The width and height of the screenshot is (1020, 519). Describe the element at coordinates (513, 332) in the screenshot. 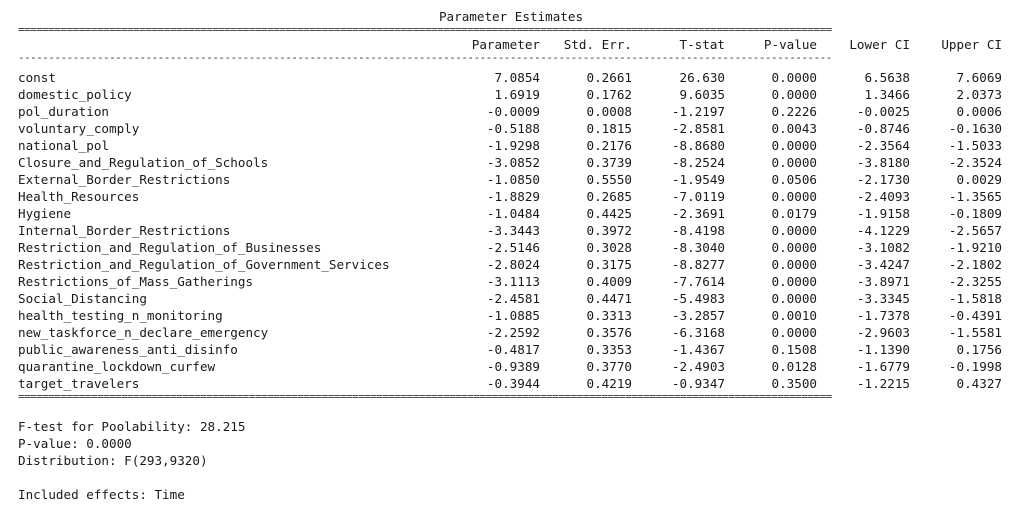

I see `cell-parameter: -2.2592` at that location.